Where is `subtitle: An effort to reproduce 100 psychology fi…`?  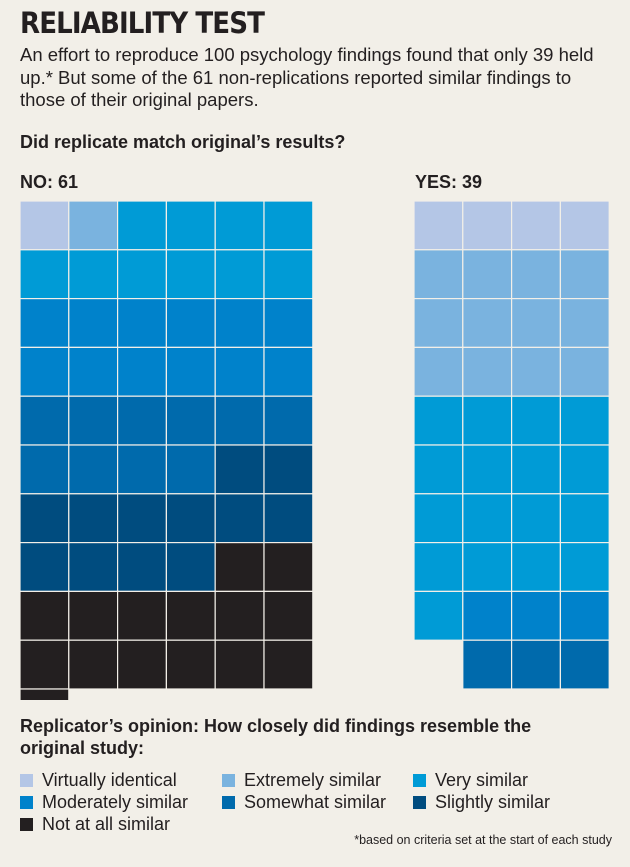
subtitle: An effort to reproduce 100 psychology fi… is located at coordinates (307, 77).